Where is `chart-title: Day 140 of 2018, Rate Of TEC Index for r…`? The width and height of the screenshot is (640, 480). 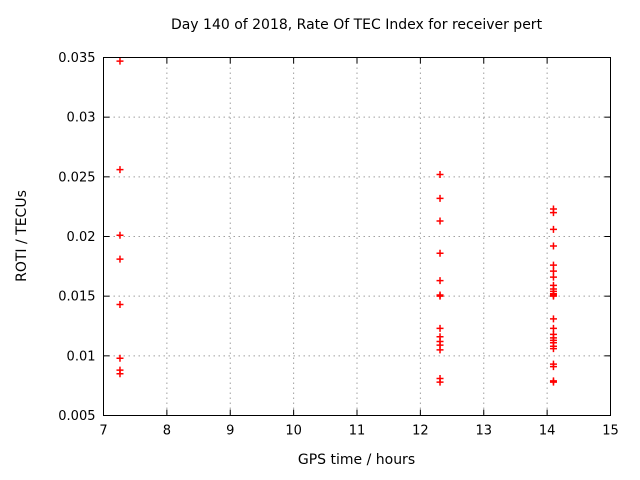
chart-title: Day 140 of 2018, Rate Of TEC Index for r… is located at coordinates (356, 25).